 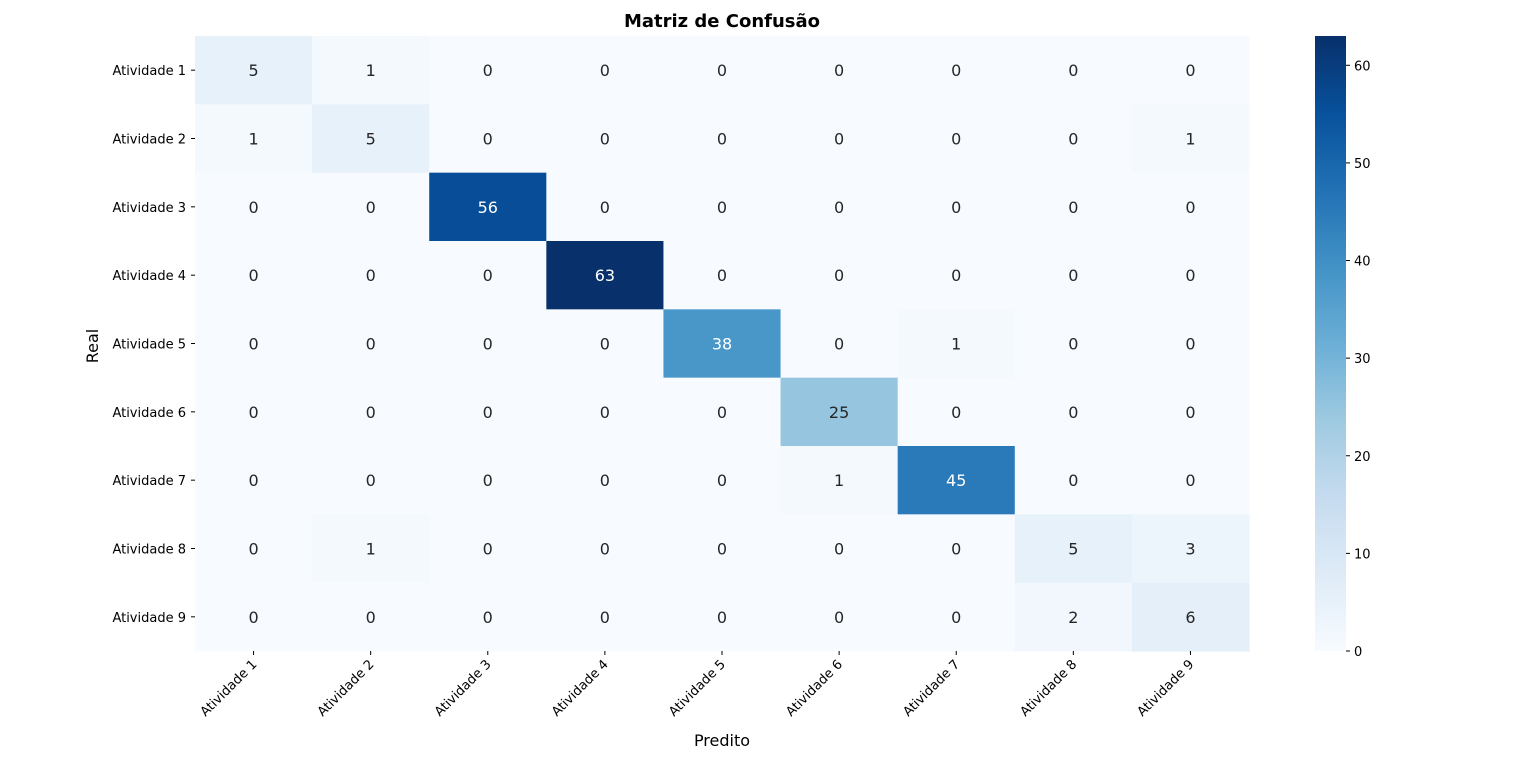 I want to click on x-tick-label: Atividade 9, so click(x=1166, y=688).